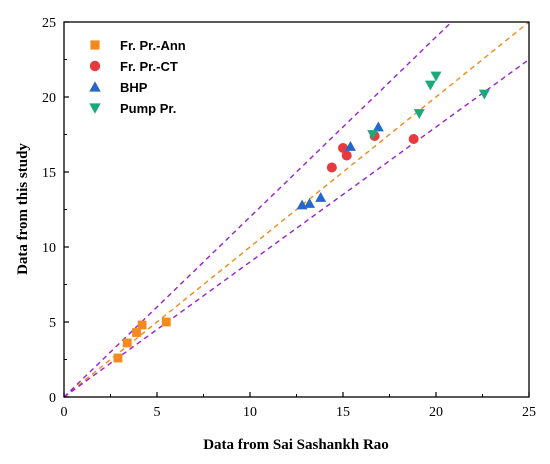 This screenshot has width=550, height=464. I want to click on x-tick-label: 25, so click(529, 412).